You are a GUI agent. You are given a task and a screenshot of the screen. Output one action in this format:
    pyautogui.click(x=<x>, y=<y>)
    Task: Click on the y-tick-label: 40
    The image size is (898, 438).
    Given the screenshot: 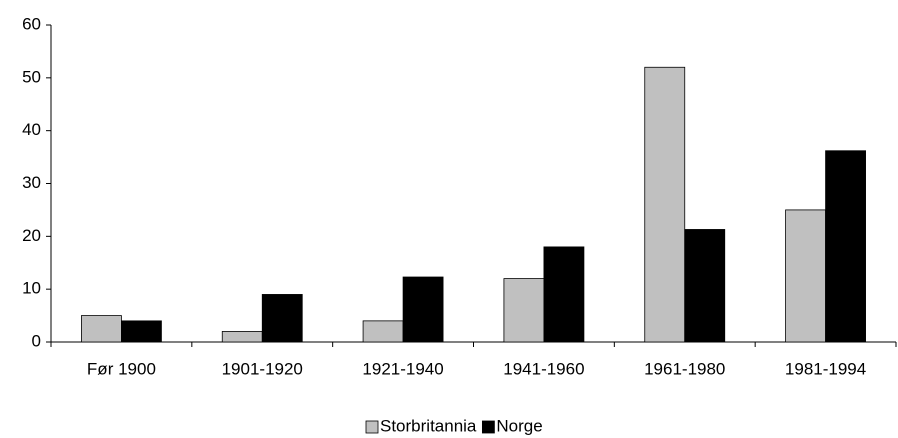 What is the action you would take?
    pyautogui.click(x=31, y=129)
    